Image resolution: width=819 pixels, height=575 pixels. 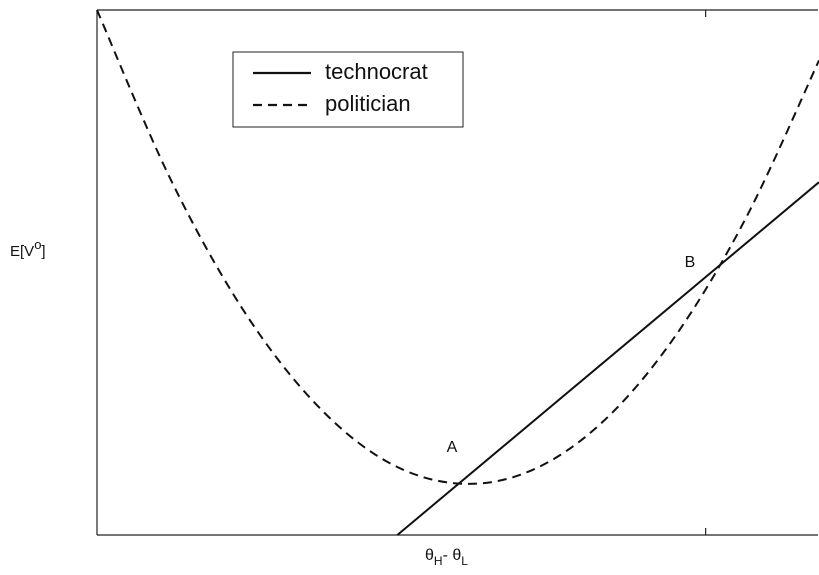 I want to click on annotation: A, so click(x=452, y=447).